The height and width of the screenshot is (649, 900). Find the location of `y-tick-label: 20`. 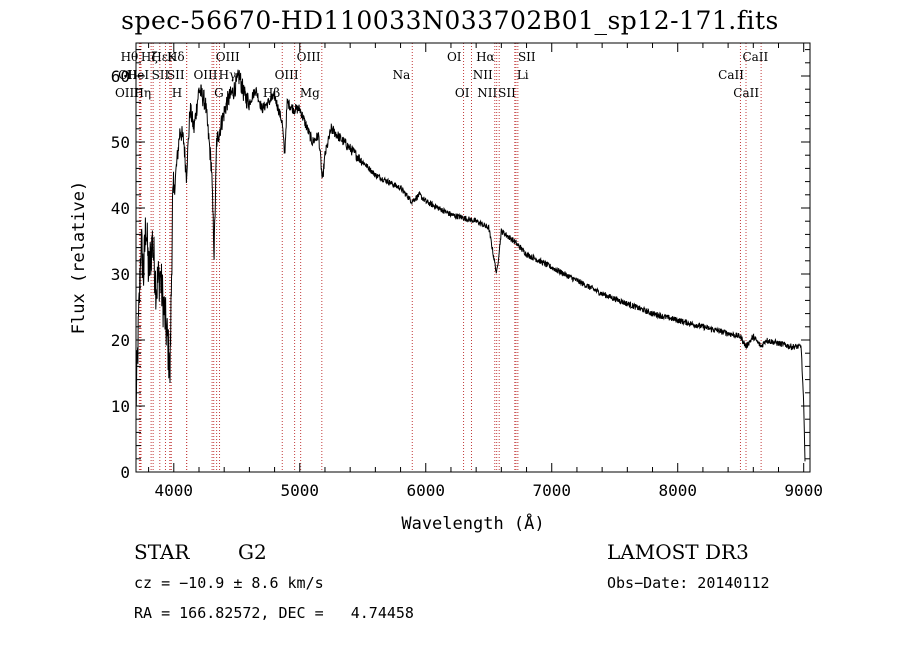

y-tick-label: 20 is located at coordinates (120, 340).